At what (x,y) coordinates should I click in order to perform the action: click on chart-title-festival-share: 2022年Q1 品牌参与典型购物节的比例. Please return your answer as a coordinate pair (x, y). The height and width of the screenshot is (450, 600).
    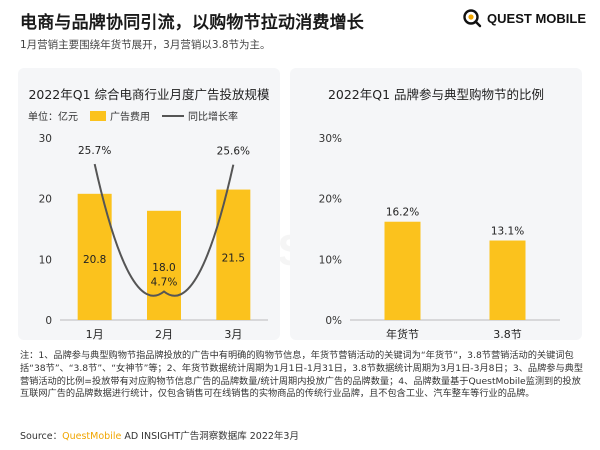
    Looking at the image, I should click on (436, 94).